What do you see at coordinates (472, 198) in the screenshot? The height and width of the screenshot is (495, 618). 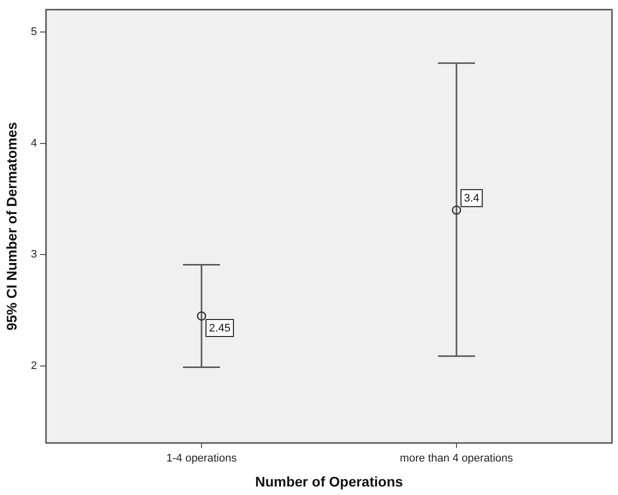 I see `data-label: 3.4` at bounding box center [472, 198].